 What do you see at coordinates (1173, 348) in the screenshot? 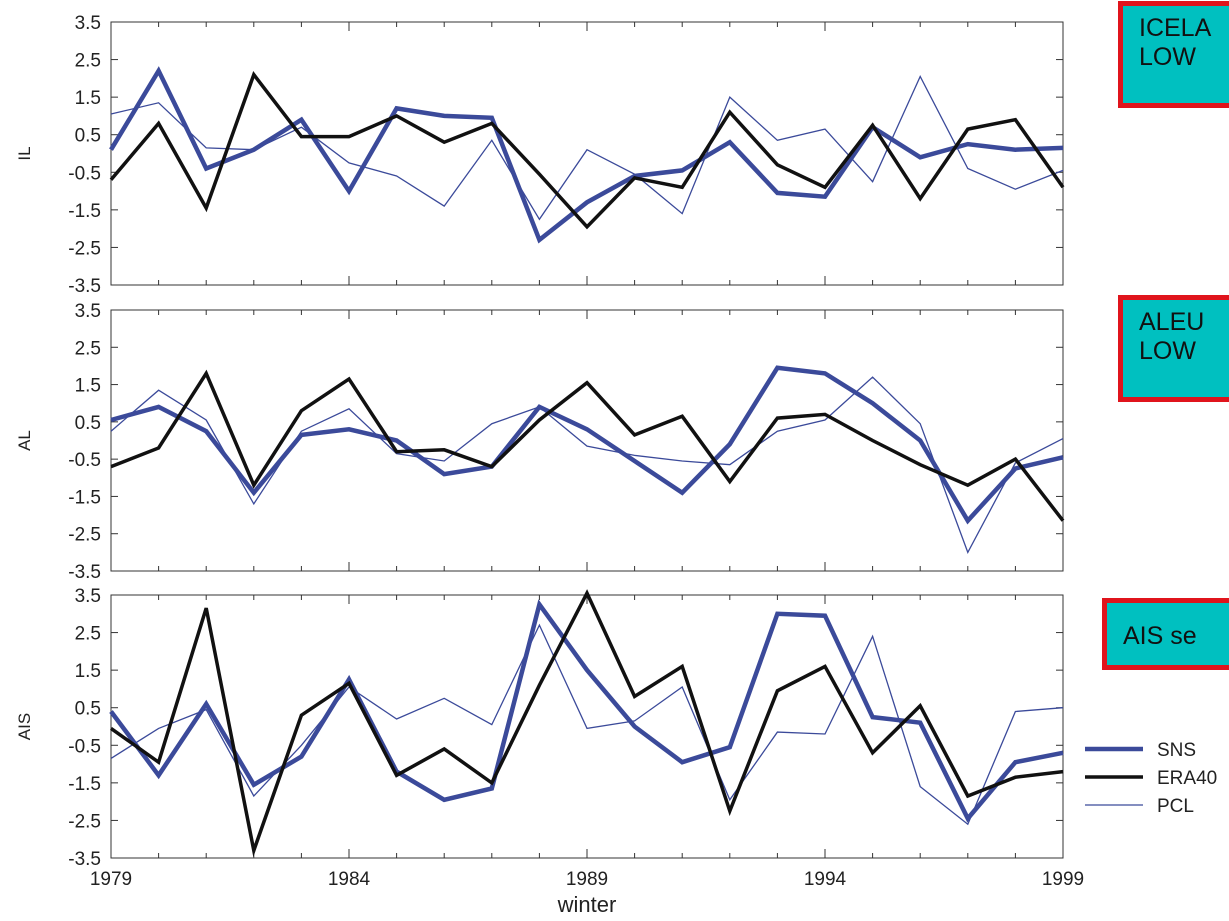
I see `callout-aleutian-low: ALEU LOW` at bounding box center [1173, 348].